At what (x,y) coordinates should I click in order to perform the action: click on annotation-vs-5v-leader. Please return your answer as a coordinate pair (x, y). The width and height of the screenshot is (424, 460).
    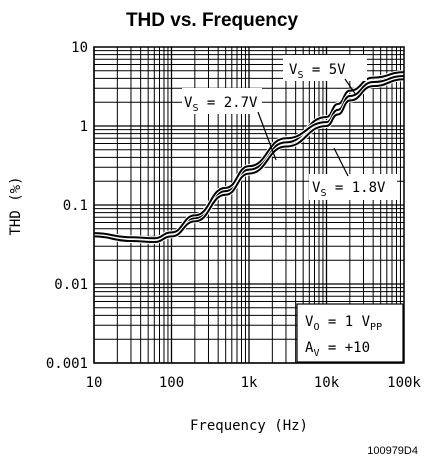
    Looking at the image, I should click on (350, 87).